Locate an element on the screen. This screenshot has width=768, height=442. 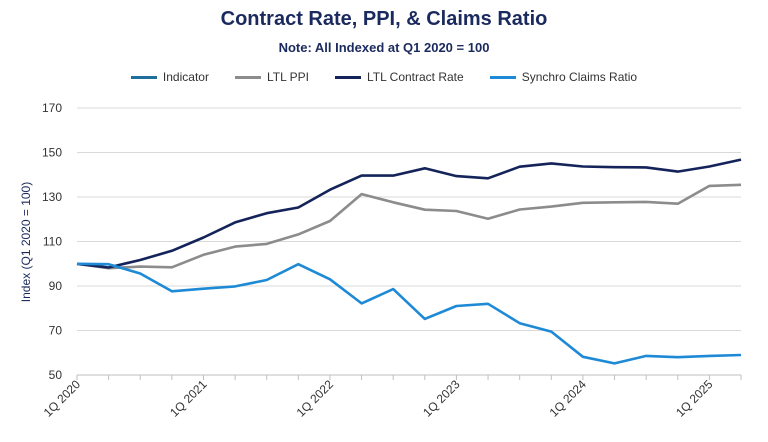
legend-item: Indicator is located at coordinates (169, 77).